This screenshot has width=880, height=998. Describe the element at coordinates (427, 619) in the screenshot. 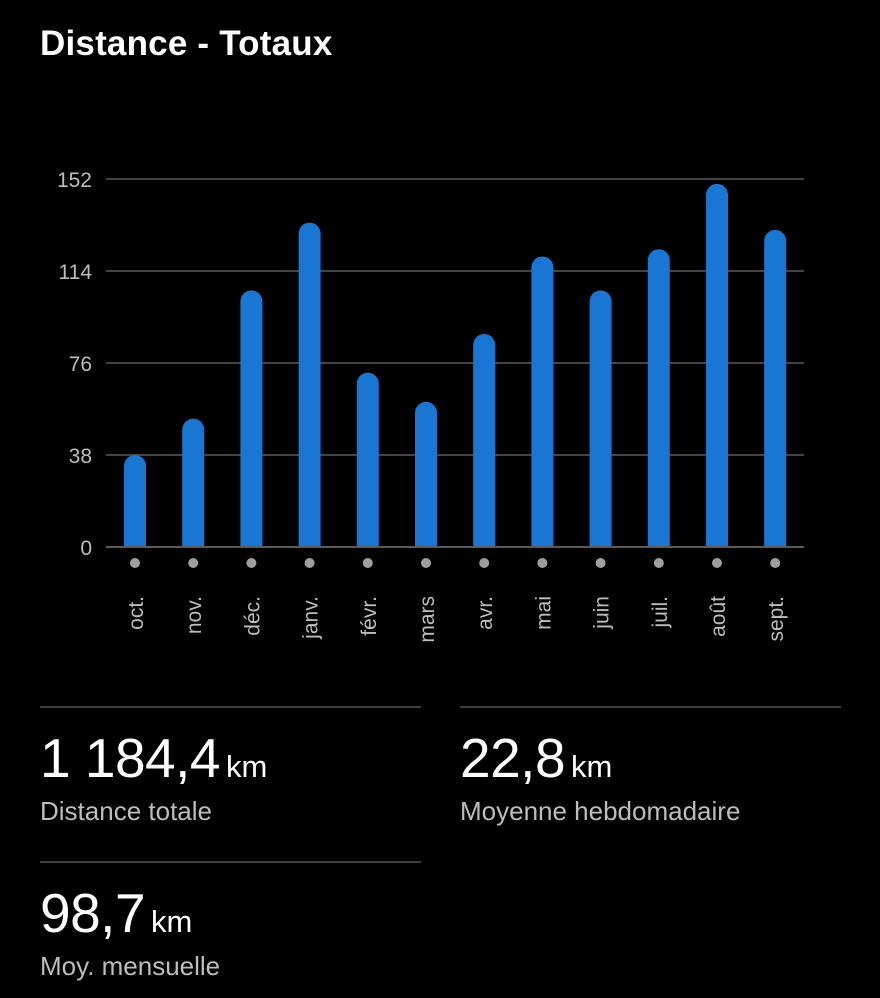

I see `x-tick-label-mars: mars` at that location.